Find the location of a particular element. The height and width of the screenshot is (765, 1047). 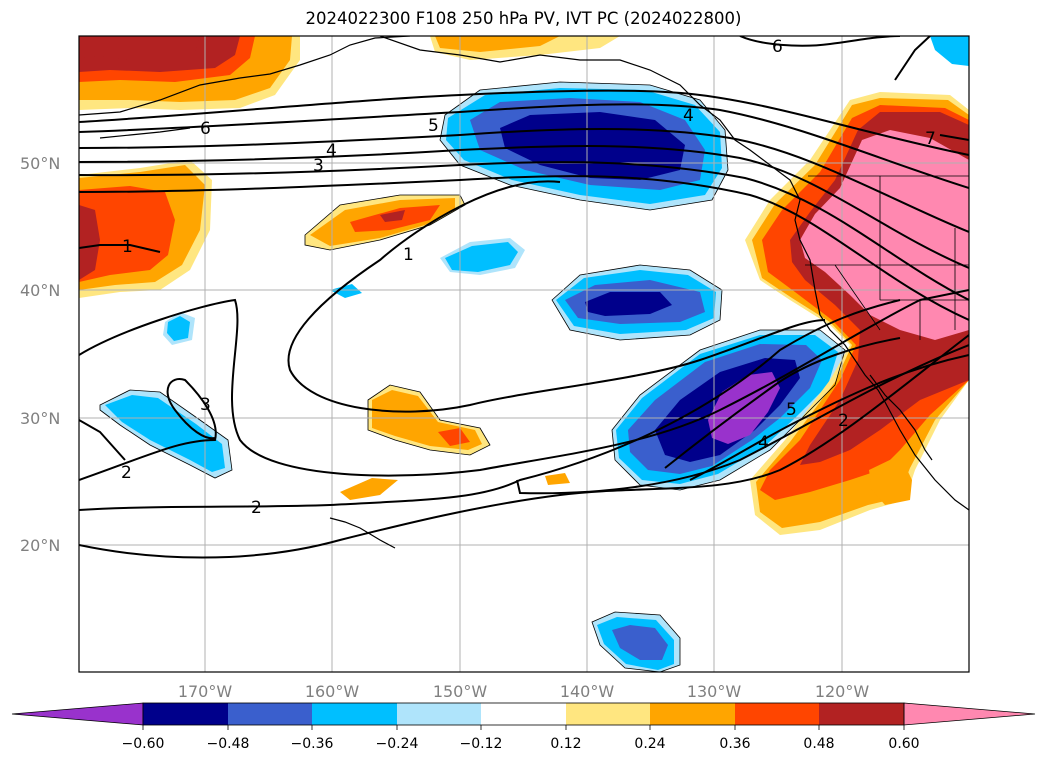

latitude-labels: 50°N 40°N 30°N 20°N is located at coordinates (40, 354).